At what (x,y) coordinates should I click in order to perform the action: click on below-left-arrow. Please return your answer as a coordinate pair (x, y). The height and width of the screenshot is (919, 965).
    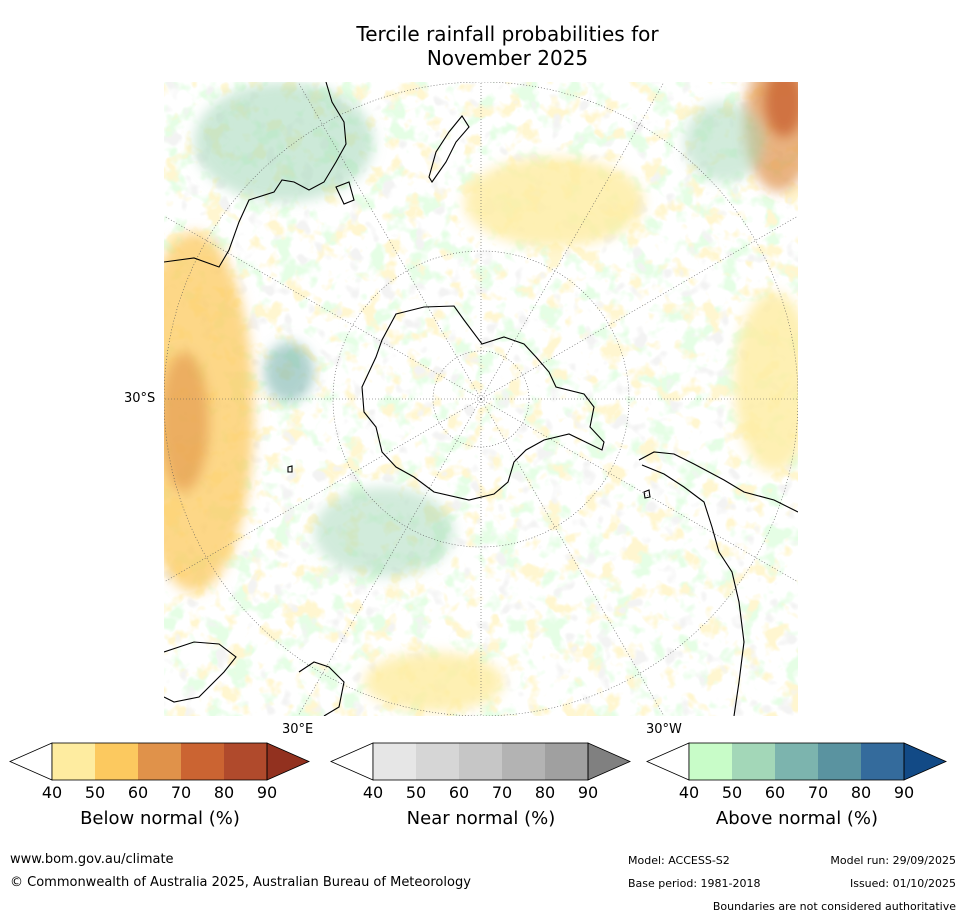
    Looking at the image, I should click on (31, 761).